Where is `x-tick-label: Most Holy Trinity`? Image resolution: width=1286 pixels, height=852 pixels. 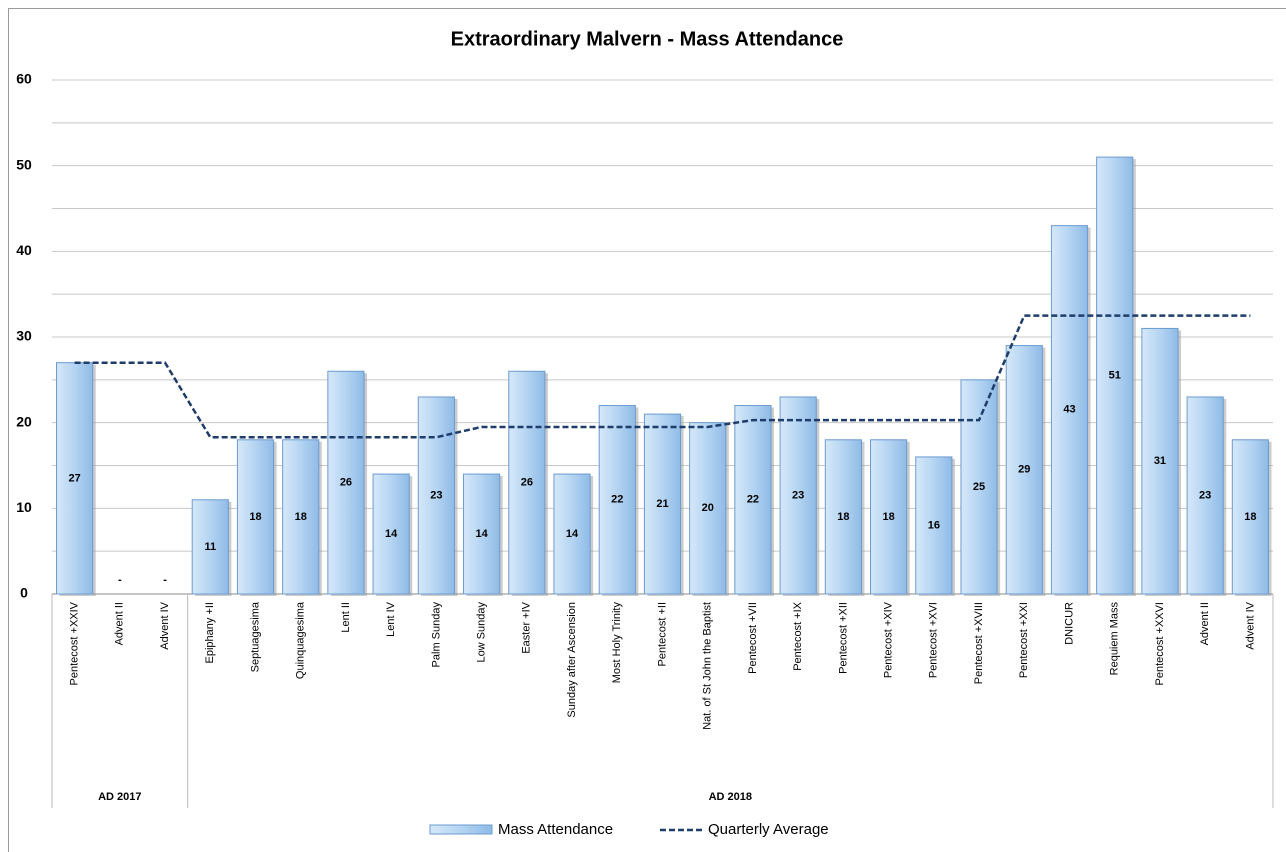 x-tick-label: Most Holy Trinity is located at coordinates (617, 643).